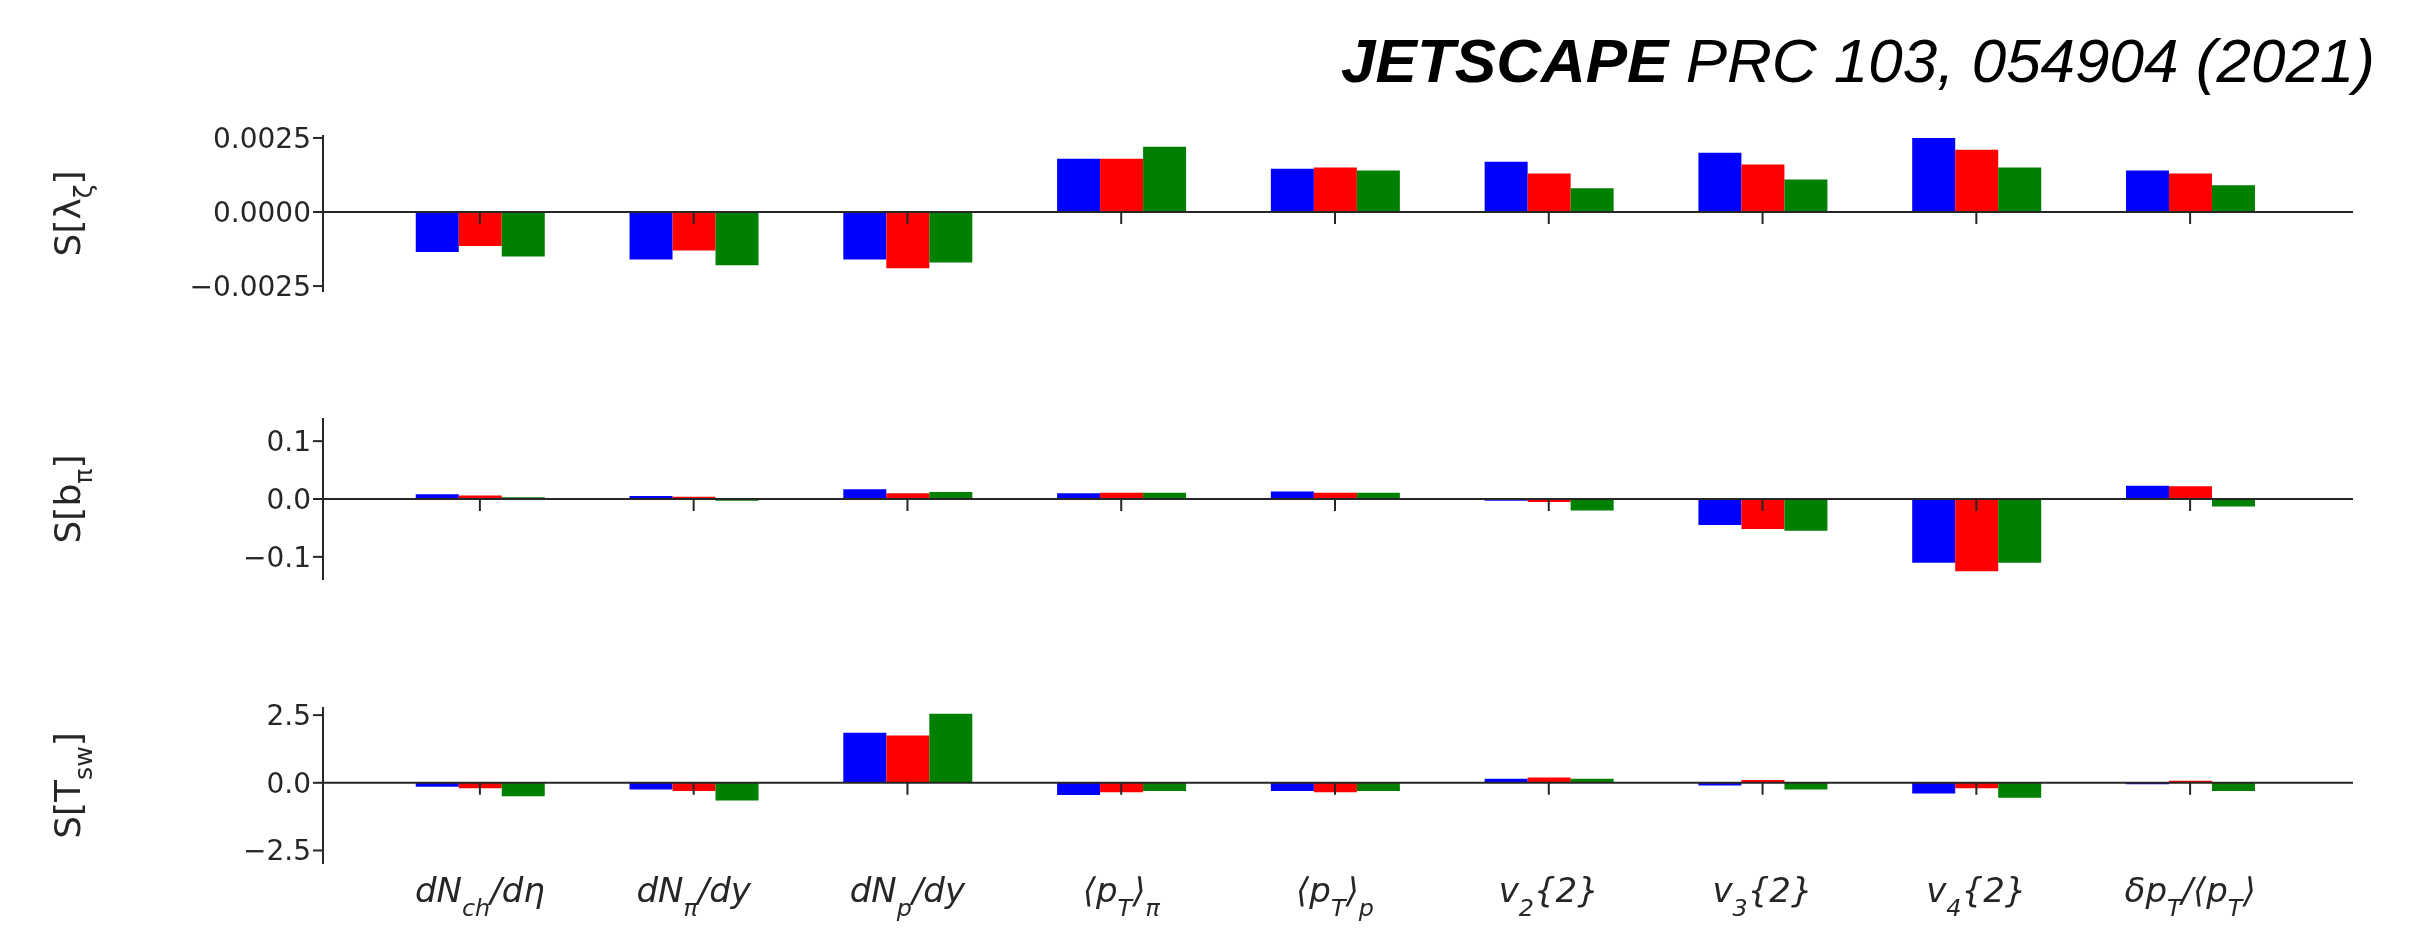 Image resolution: width=2412 pixels, height=940 pixels. I want to click on x-tick-label: v$_{3}${2}, so click(1762, 896).